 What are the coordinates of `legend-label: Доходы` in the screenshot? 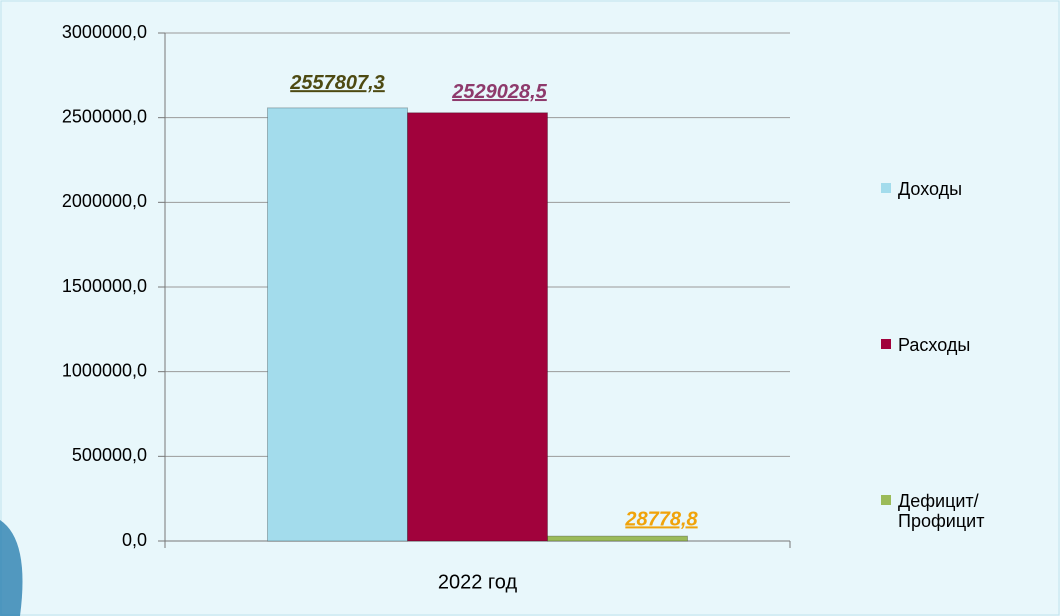 It's located at (930, 189).